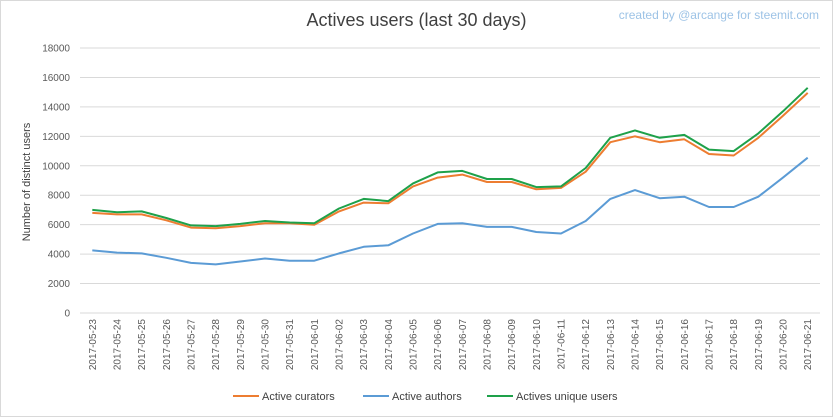 The height and width of the screenshot is (417, 833). Describe the element at coordinates (416, 20) in the screenshot. I see `chart-title: Actives users (last 30 days)` at that location.